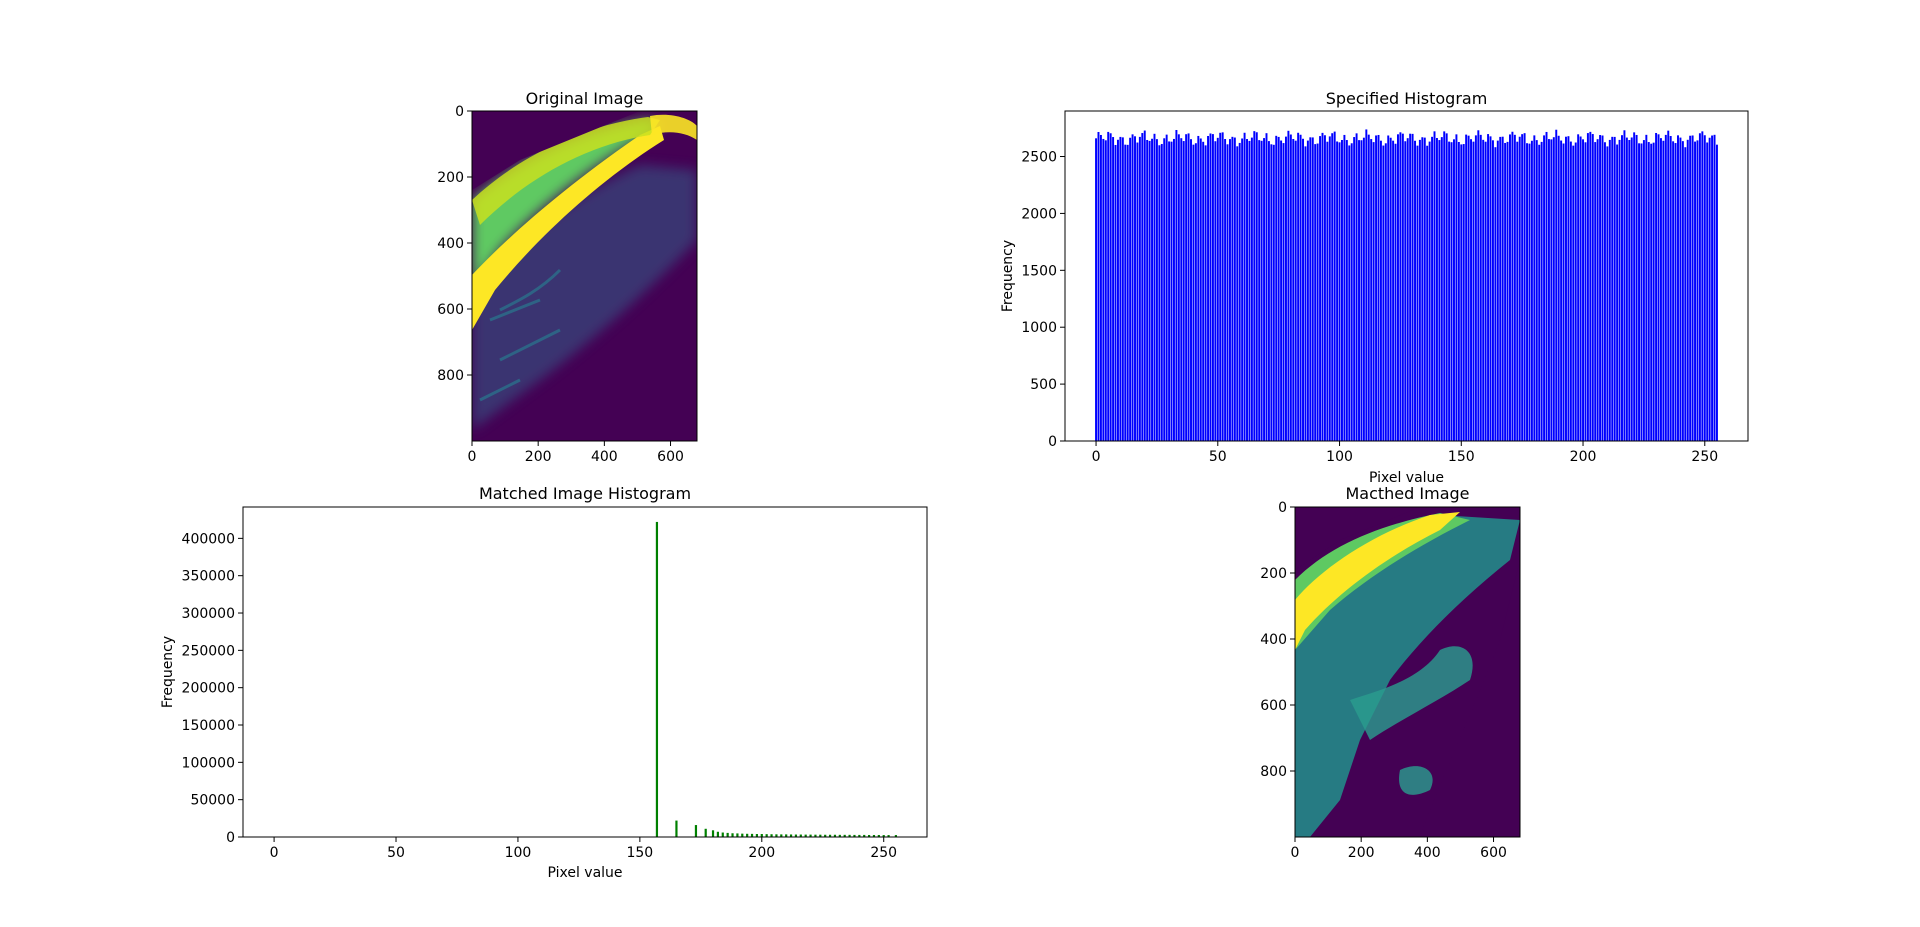 The image size is (1920, 927). I want to click on matched-x-tick-label: 250, so click(883, 853).